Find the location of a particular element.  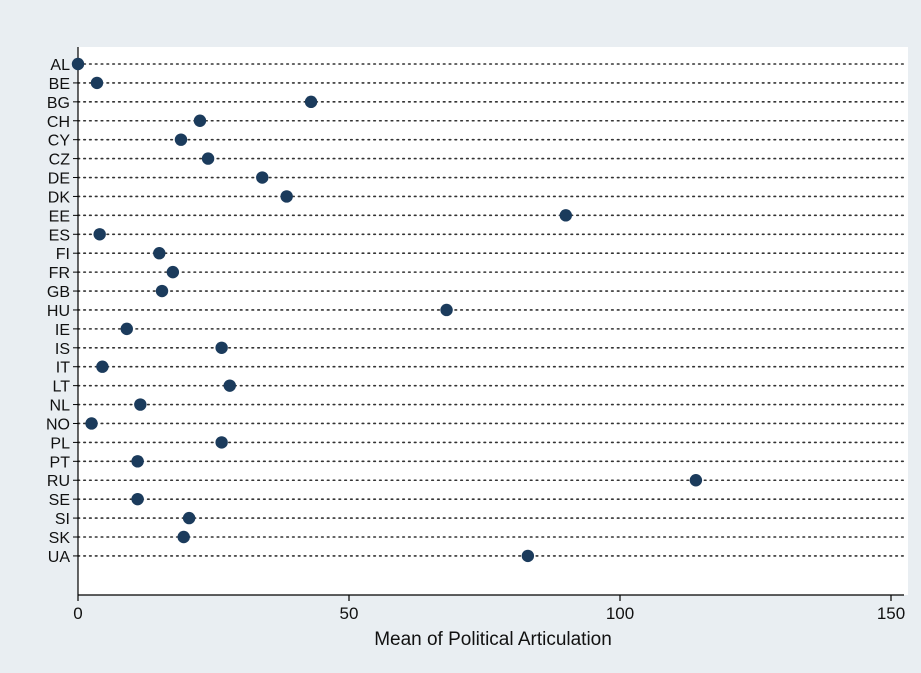

data-point-hu is located at coordinates (446, 310).